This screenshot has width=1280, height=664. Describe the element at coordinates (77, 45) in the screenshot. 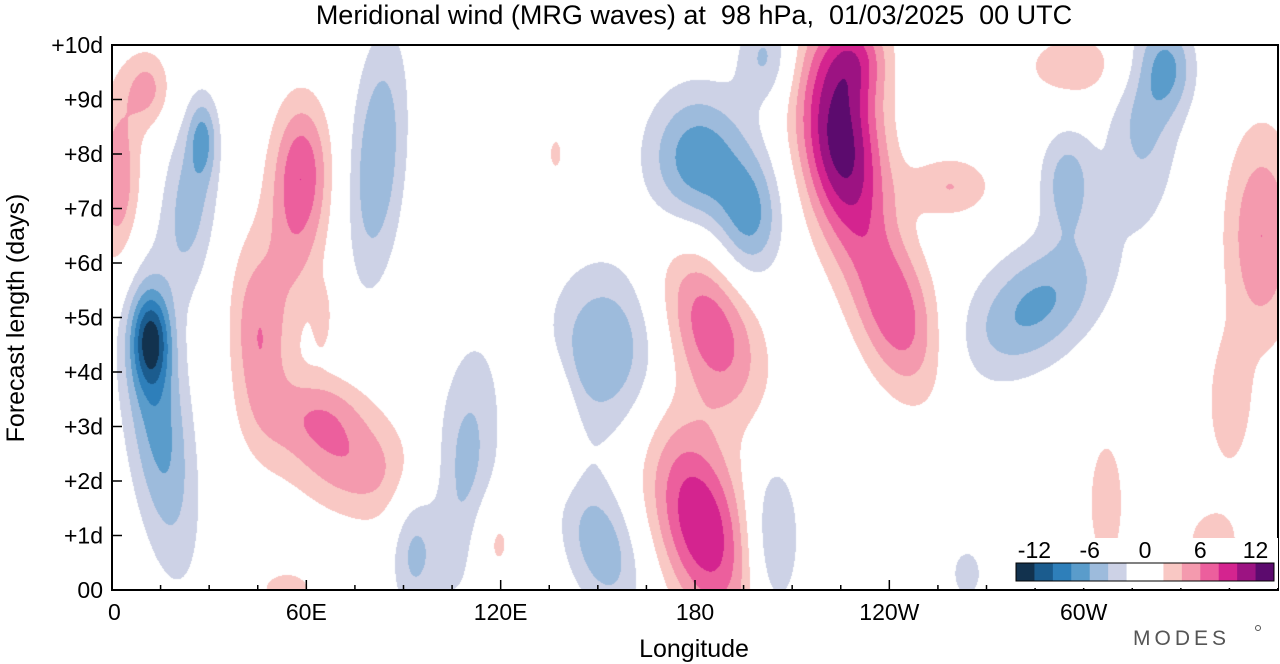

I see `y-tick-label: +10d` at that location.